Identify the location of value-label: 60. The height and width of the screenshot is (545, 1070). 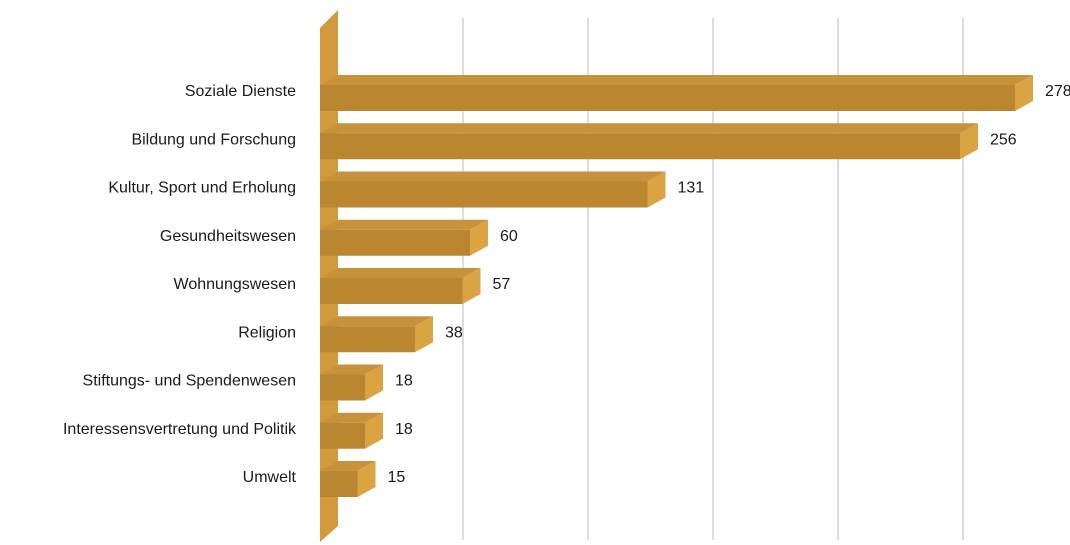
(509, 236).